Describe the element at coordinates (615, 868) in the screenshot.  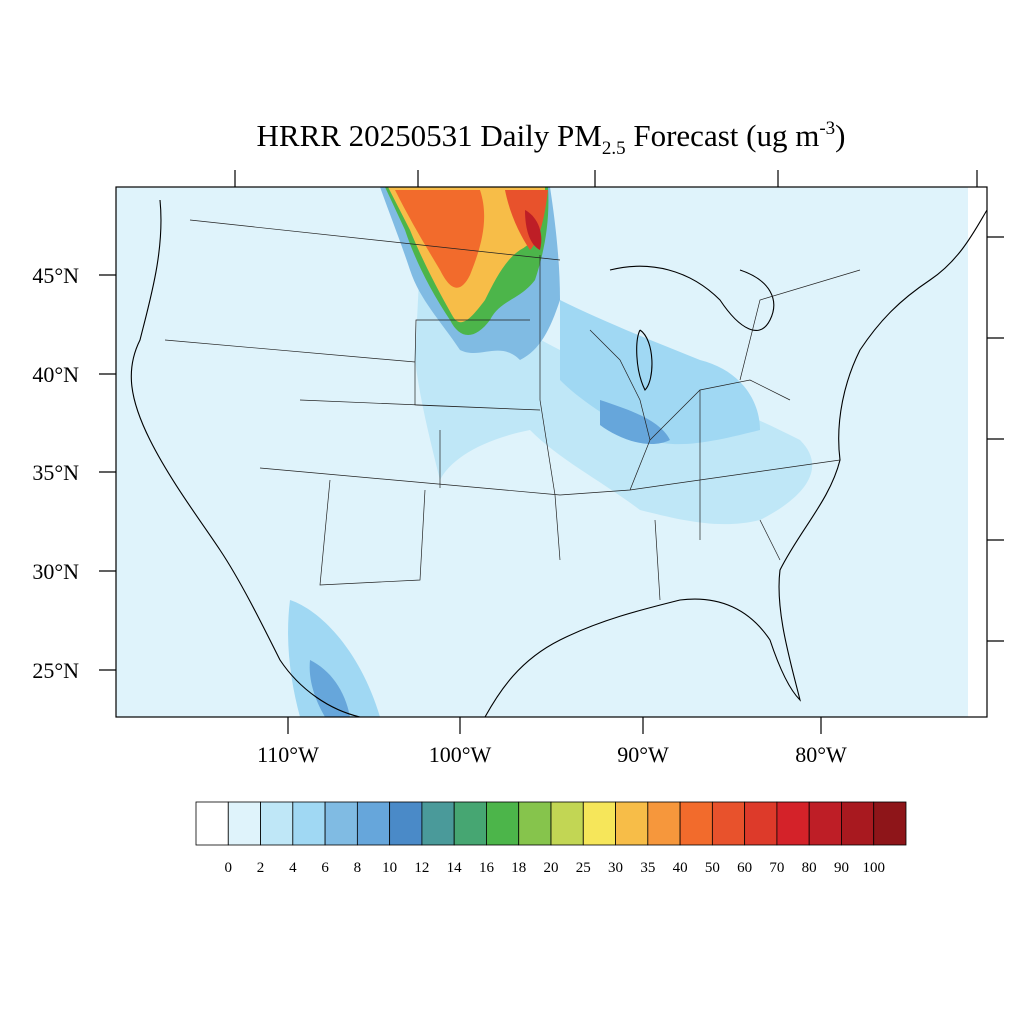
I see `colorbar-label: 30` at that location.